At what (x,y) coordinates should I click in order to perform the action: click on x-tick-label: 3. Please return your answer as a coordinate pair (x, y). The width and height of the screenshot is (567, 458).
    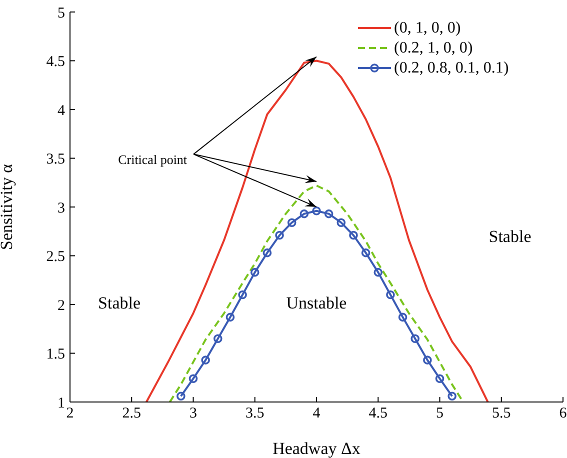
    Looking at the image, I should click on (193, 414).